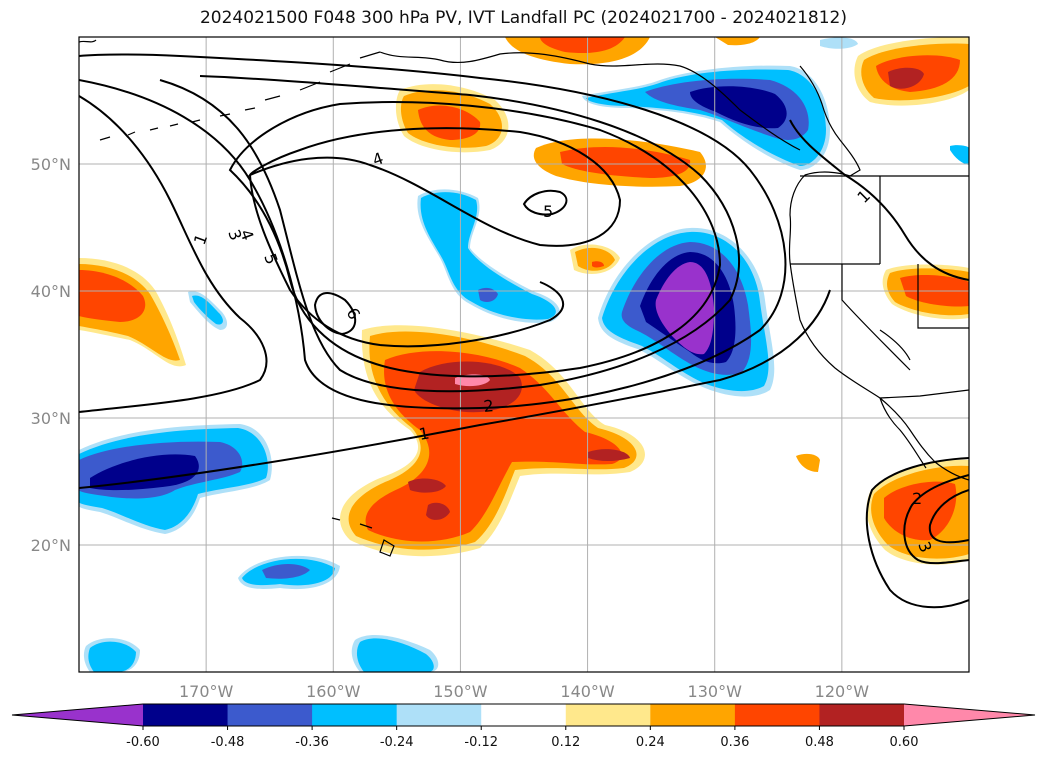 The height and width of the screenshot is (765, 1047). What do you see at coordinates (842, 691) in the screenshot?
I see `longitude-label: 120°W` at bounding box center [842, 691].